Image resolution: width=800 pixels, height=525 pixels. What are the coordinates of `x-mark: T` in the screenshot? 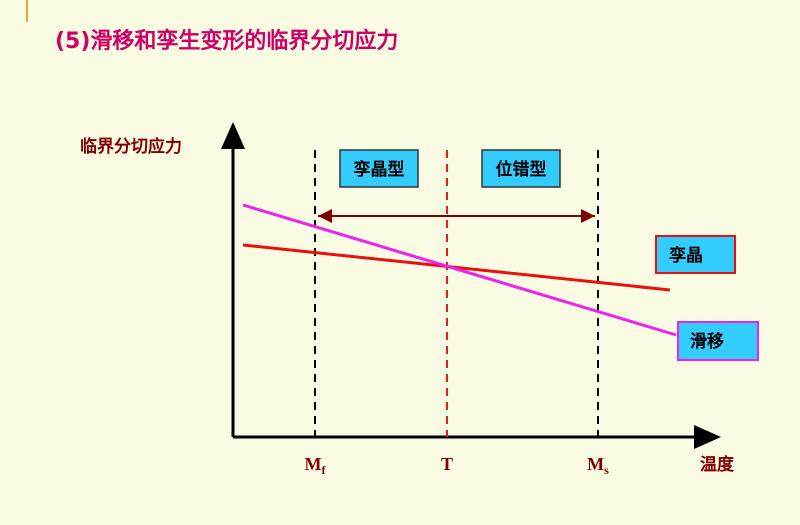 It's located at (447, 464).